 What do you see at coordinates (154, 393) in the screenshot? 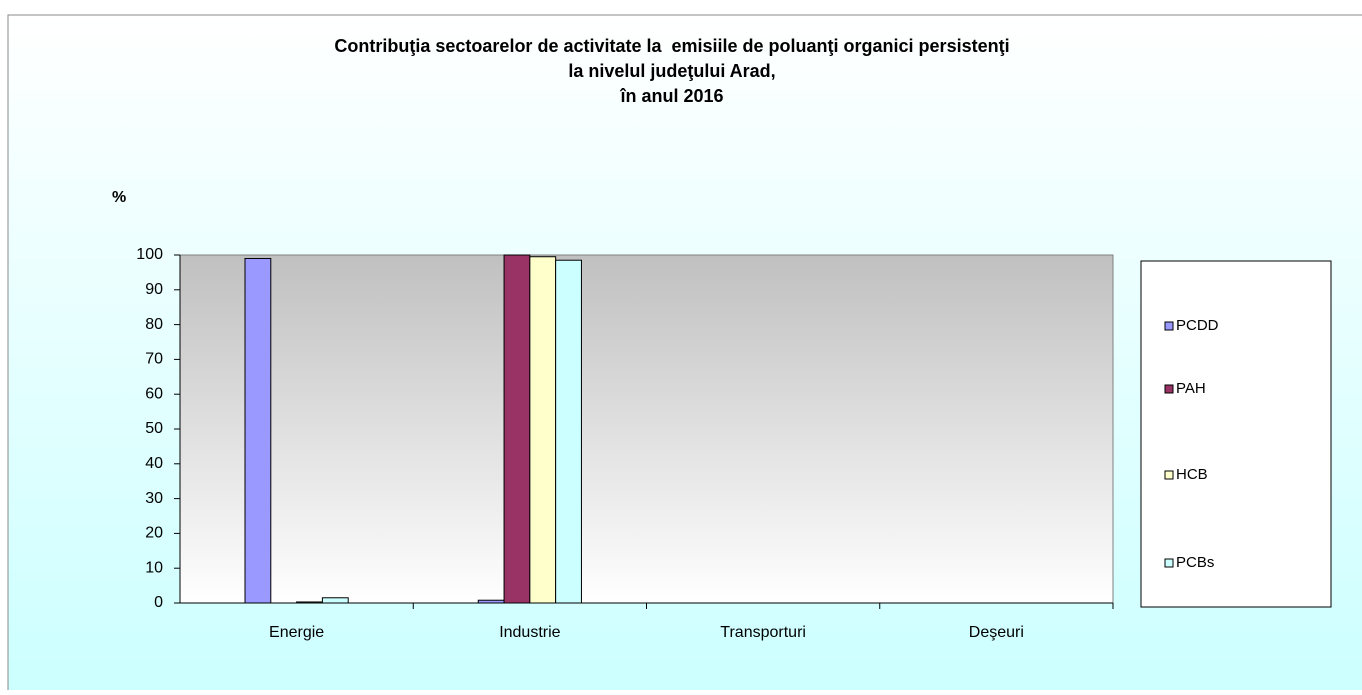
I see `y-tick-label: 60` at bounding box center [154, 393].